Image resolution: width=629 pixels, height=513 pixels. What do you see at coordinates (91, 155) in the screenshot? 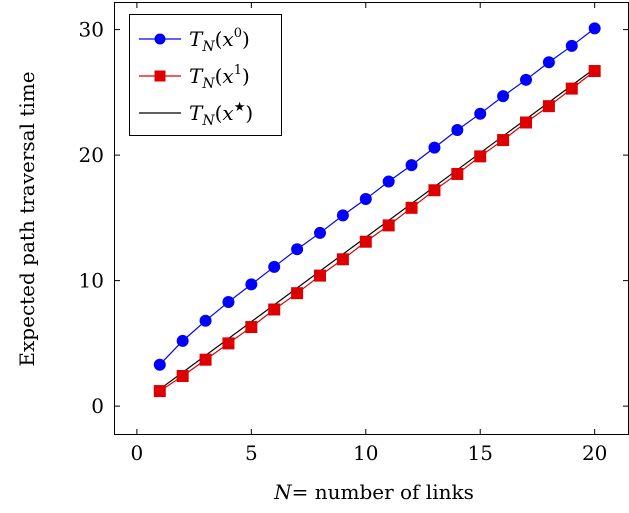
I see `y-tick-label: 20` at bounding box center [91, 155].